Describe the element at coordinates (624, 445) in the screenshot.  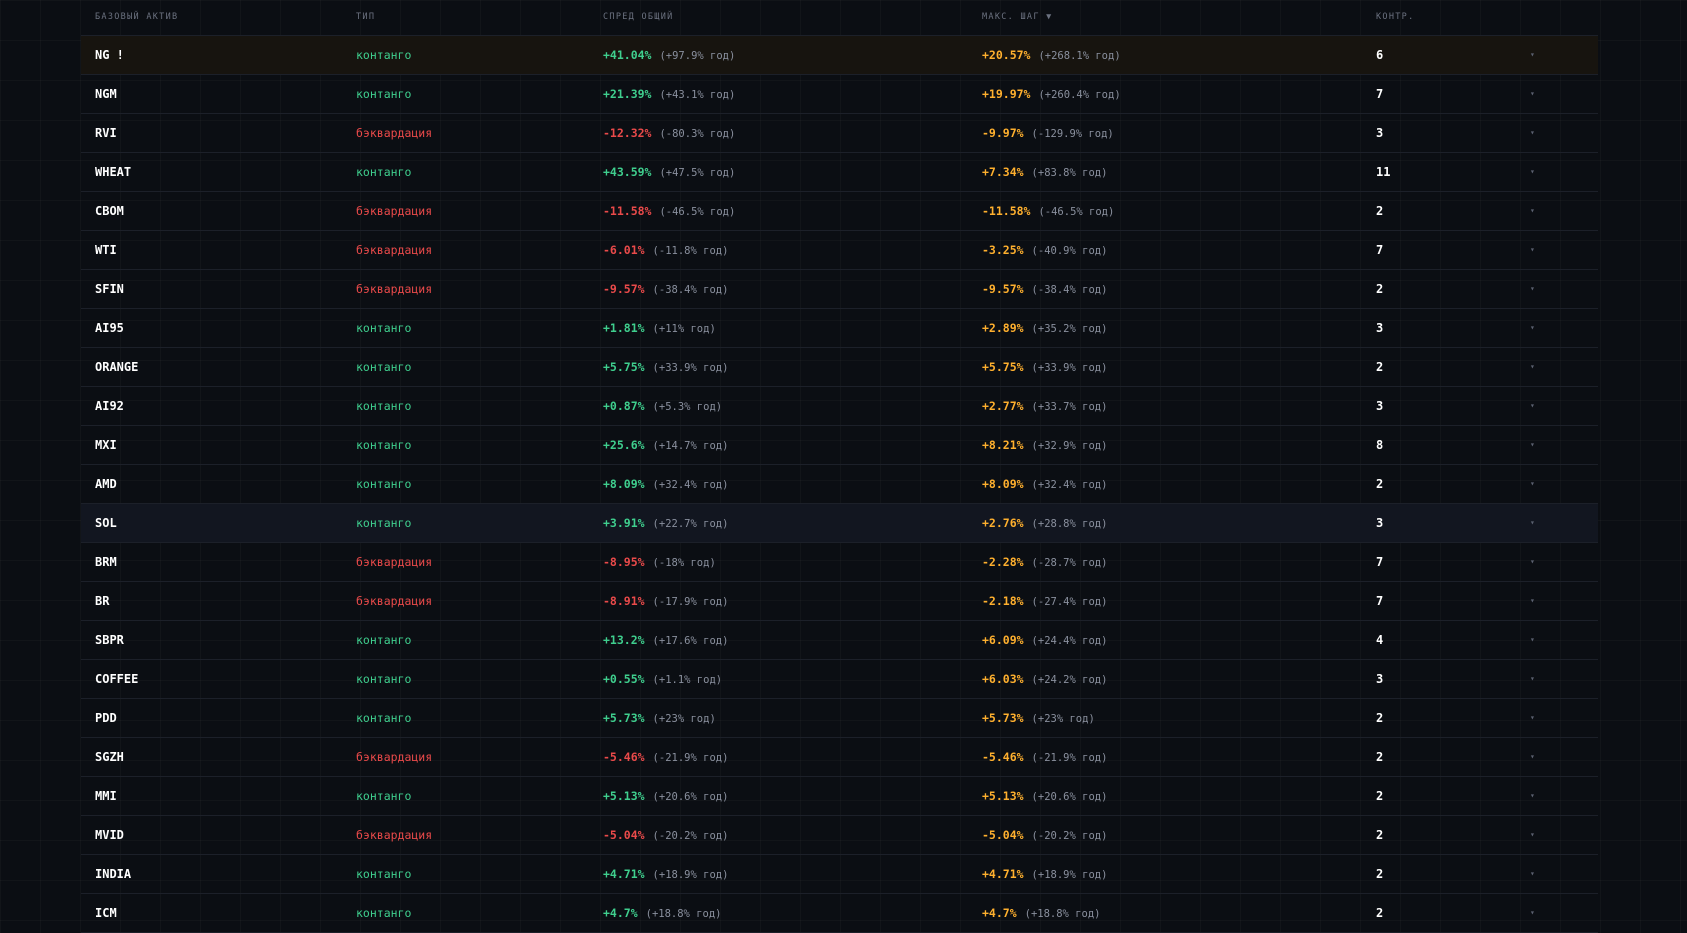
I see `total-spread-value: +25.6%` at that location.